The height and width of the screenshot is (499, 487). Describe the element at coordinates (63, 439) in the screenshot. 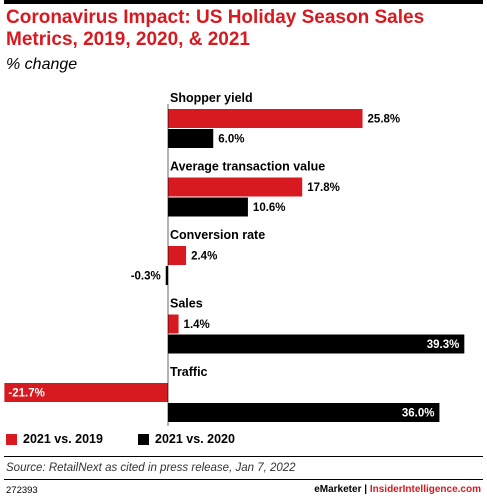

I see `legend-label: 2021 vs. 2019` at that location.